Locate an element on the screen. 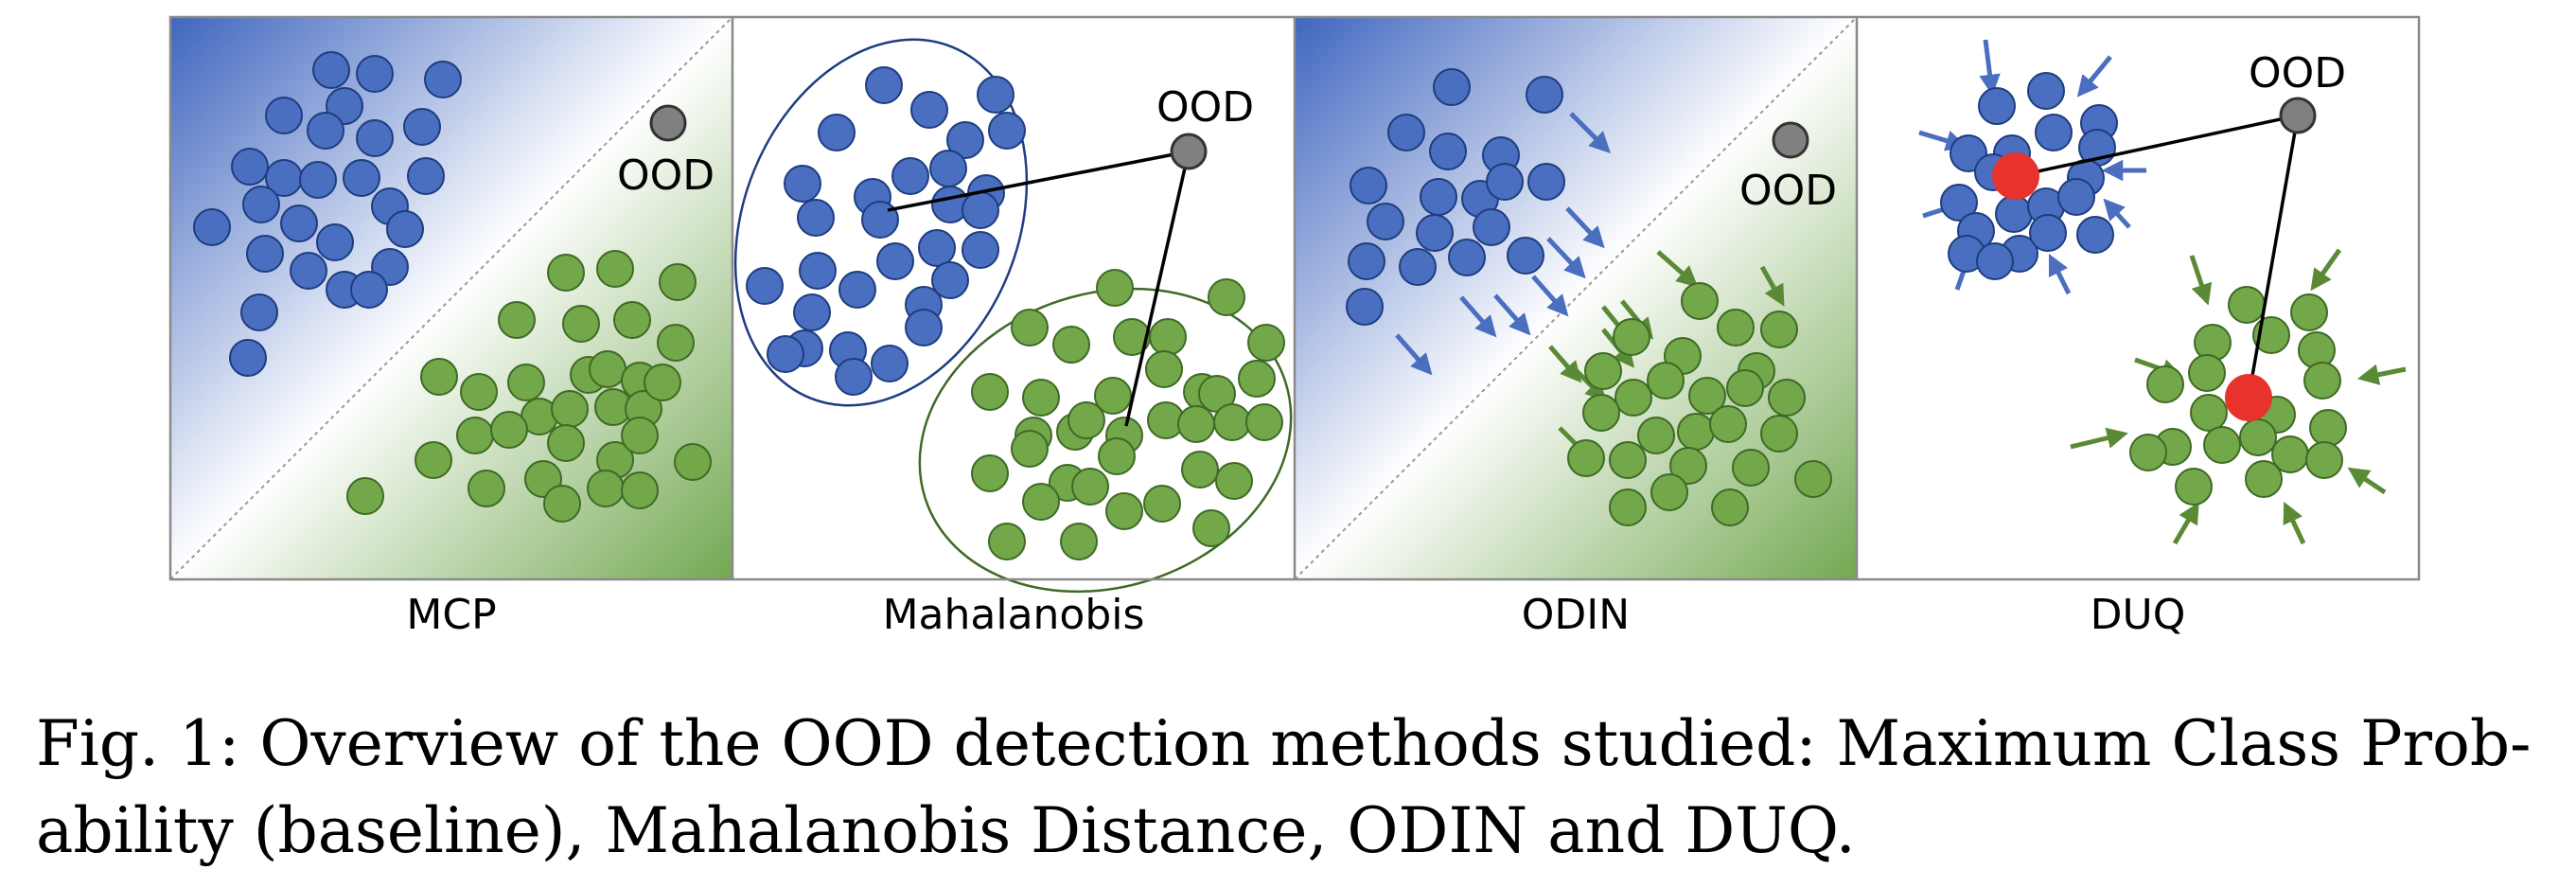 The height and width of the screenshot is (888, 2576). odin-green-cluster is located at coordinates (1699, 404).